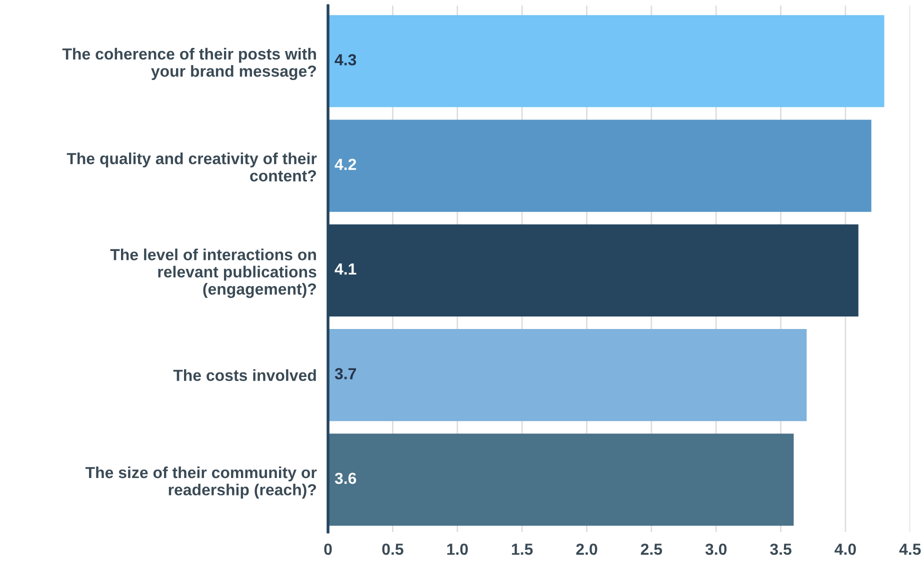 This screenshot has width=924, height=566. I want to click on y-tick-label: The costs involved, so click(244, 375).